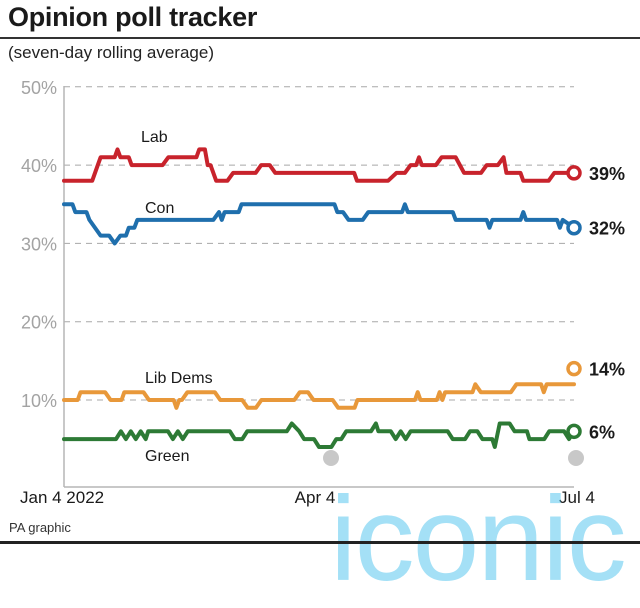  Describe the element at coordinates (39, 166) in the screenshot. I see `y-tick-label: 40%` at that location.